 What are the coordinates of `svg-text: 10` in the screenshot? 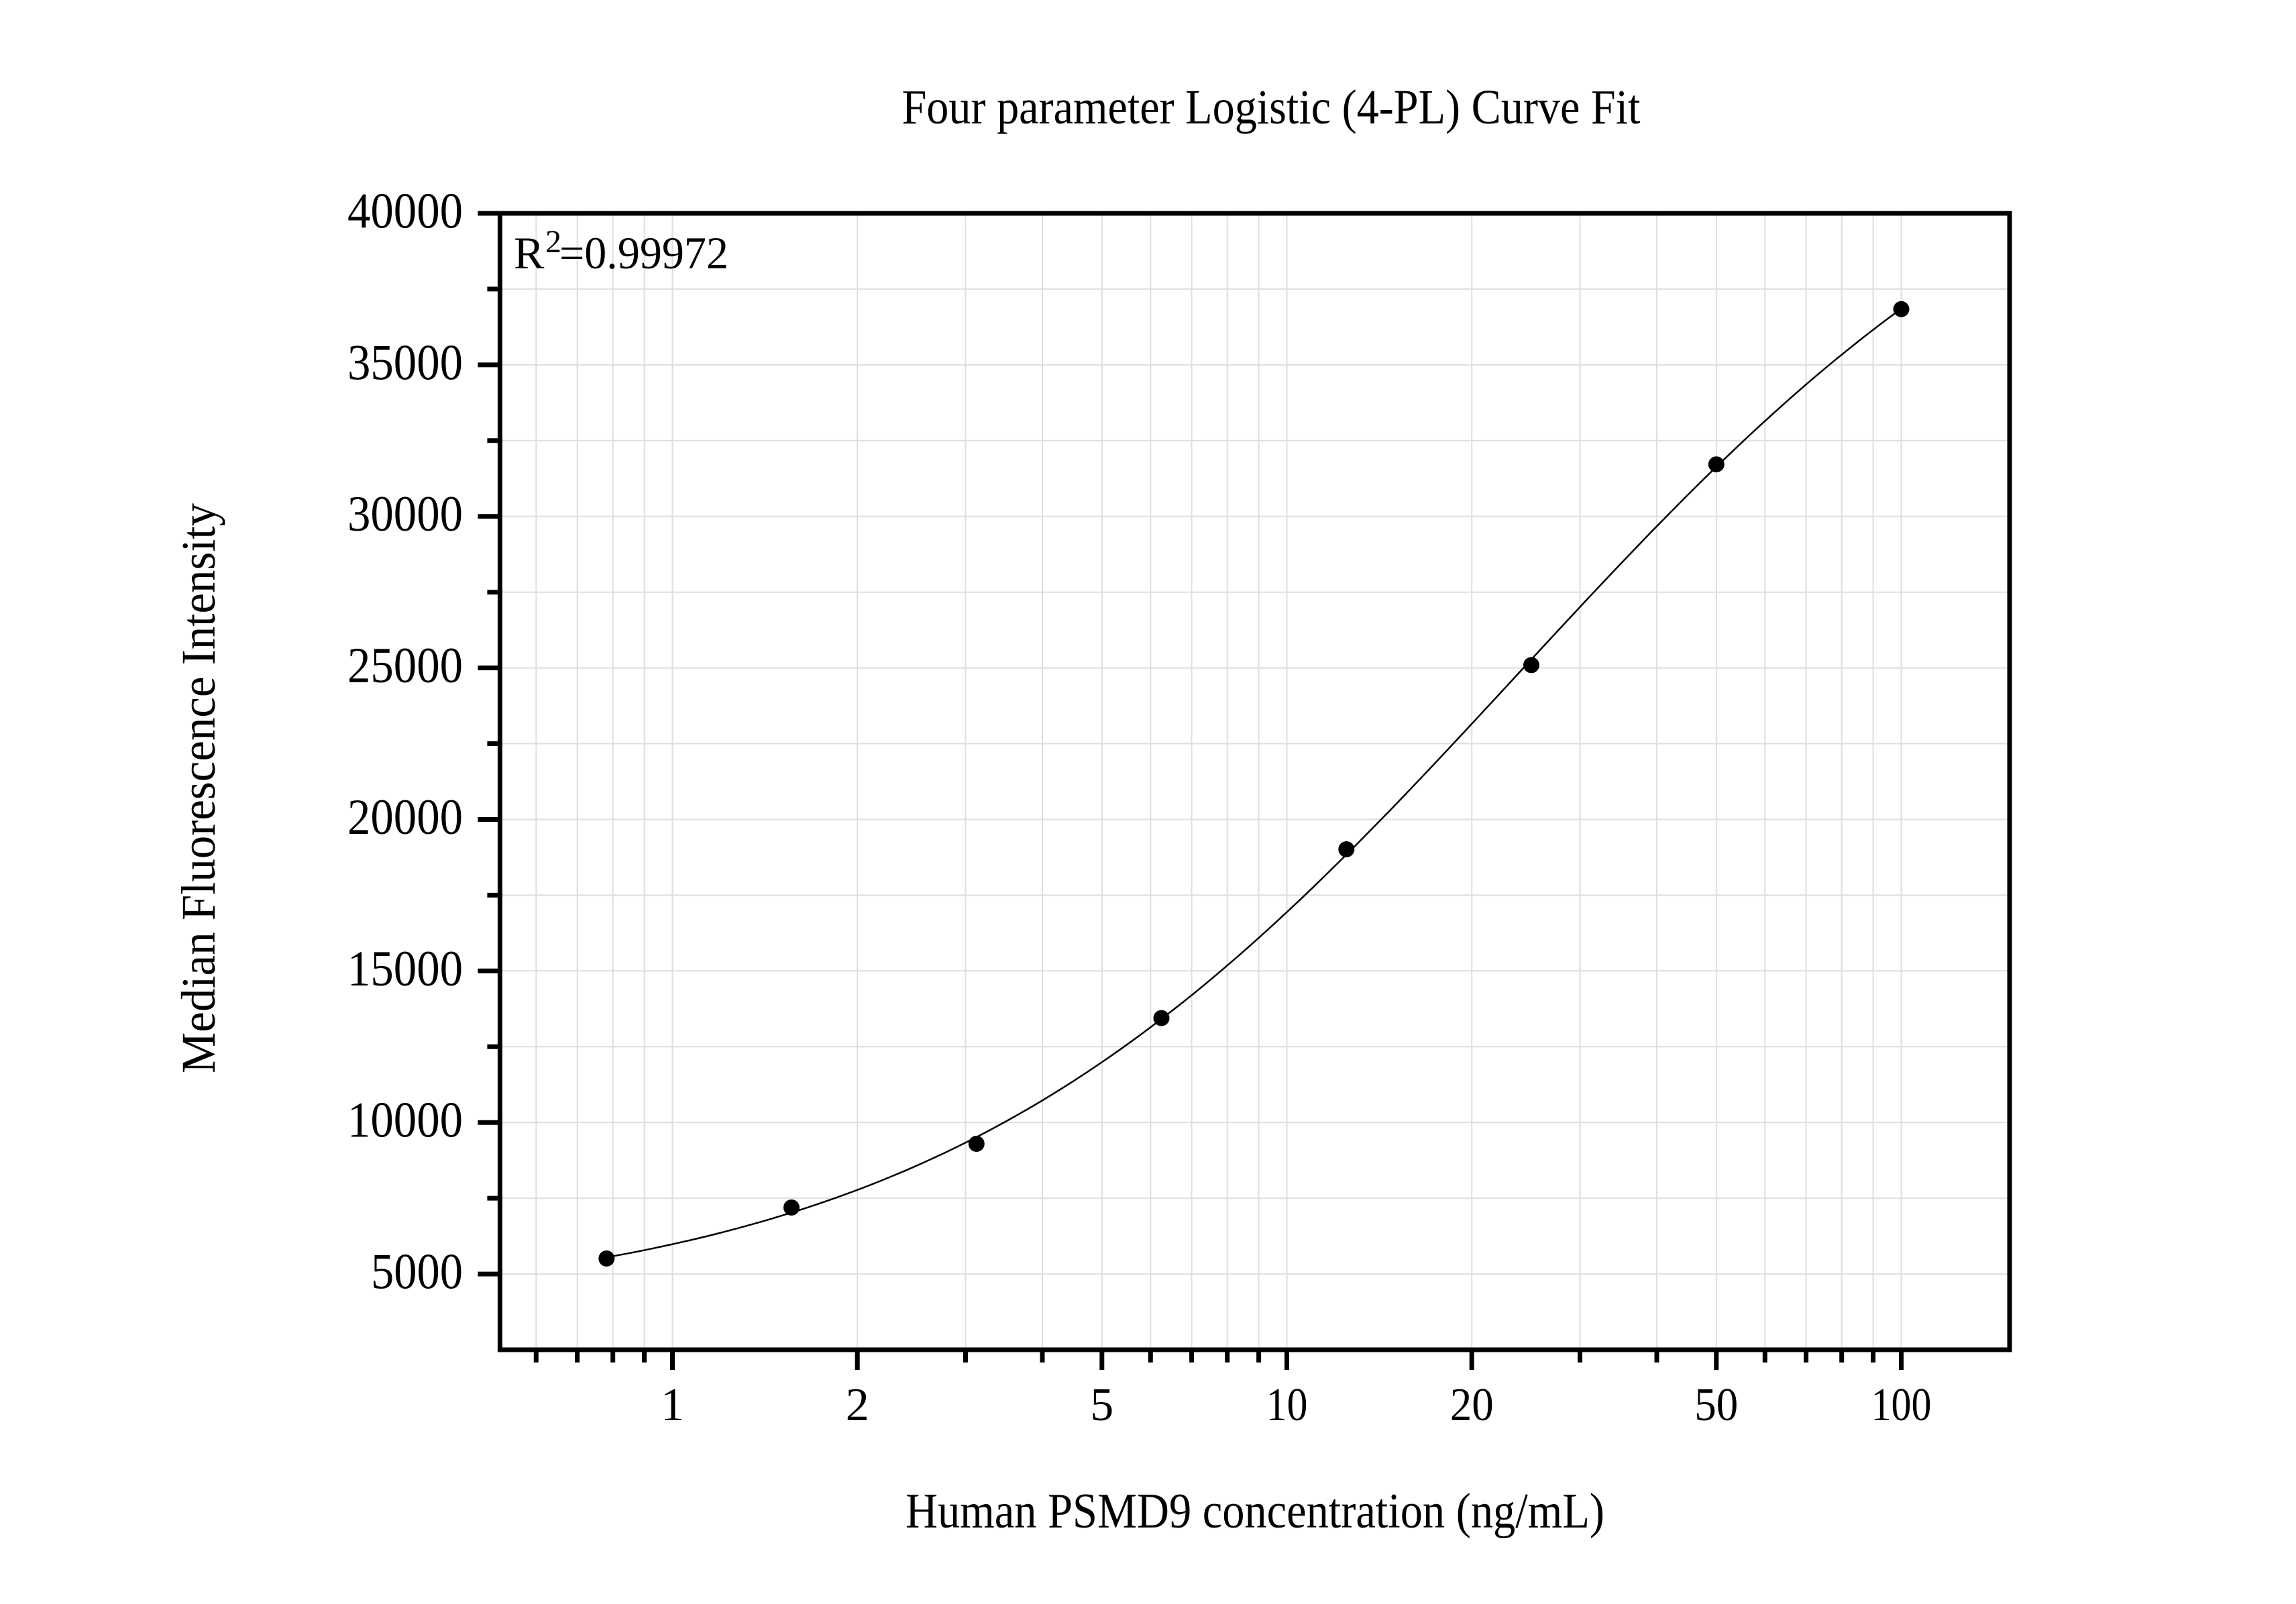 It's located at (1287, 1405).